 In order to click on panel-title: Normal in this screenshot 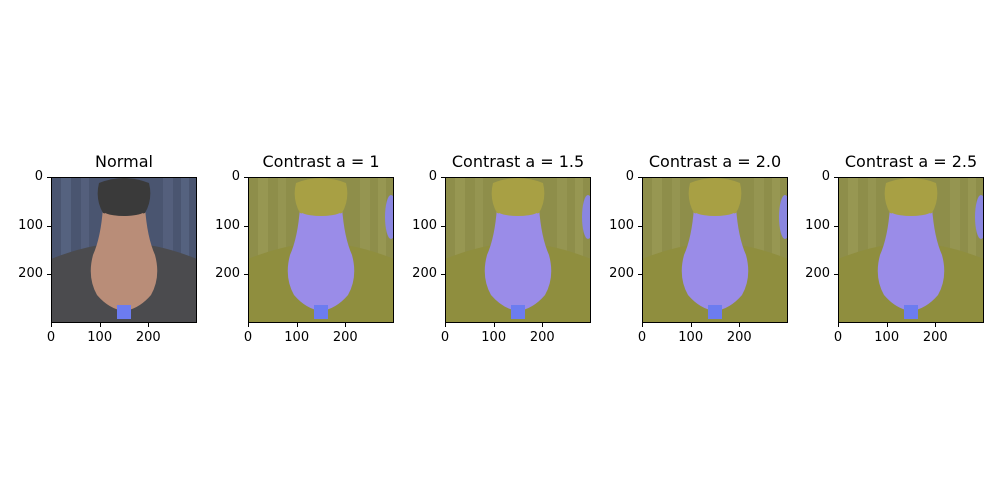, I will do `click(124, 161)`.